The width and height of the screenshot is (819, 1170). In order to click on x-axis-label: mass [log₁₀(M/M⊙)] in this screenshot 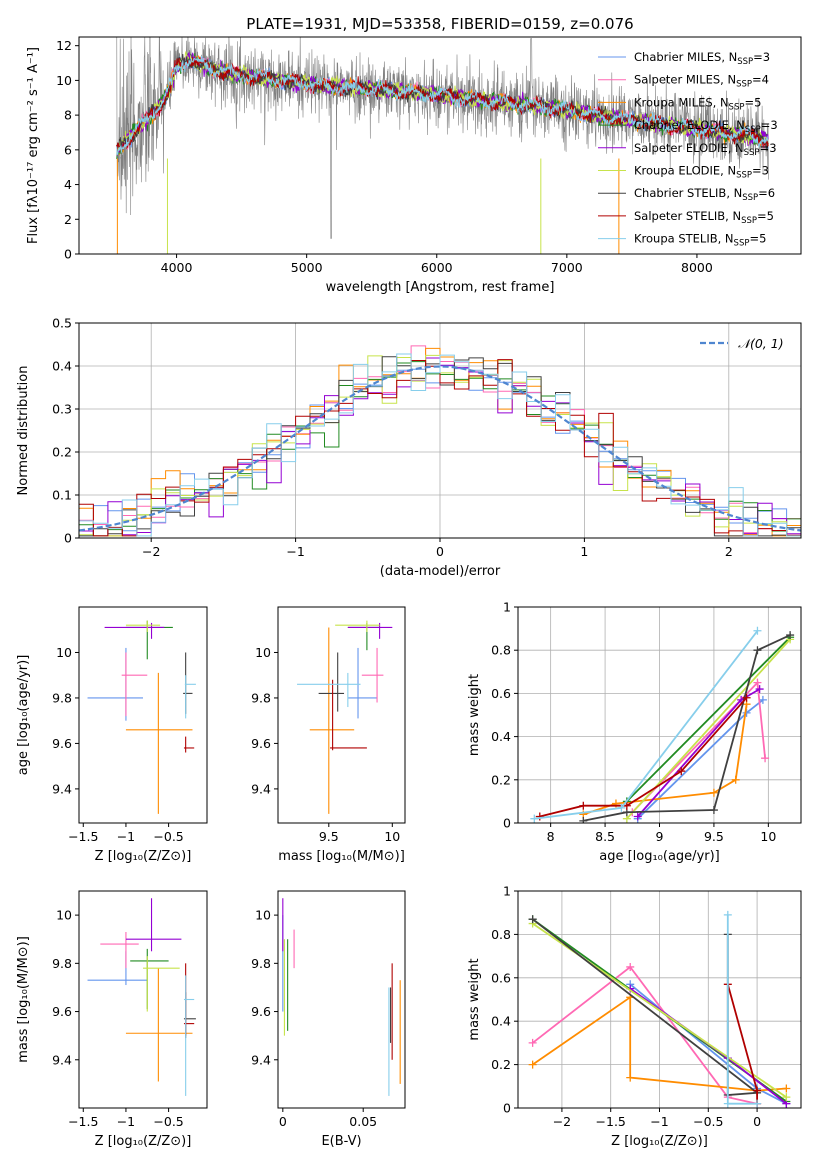, I will do `click(341, 856)`.